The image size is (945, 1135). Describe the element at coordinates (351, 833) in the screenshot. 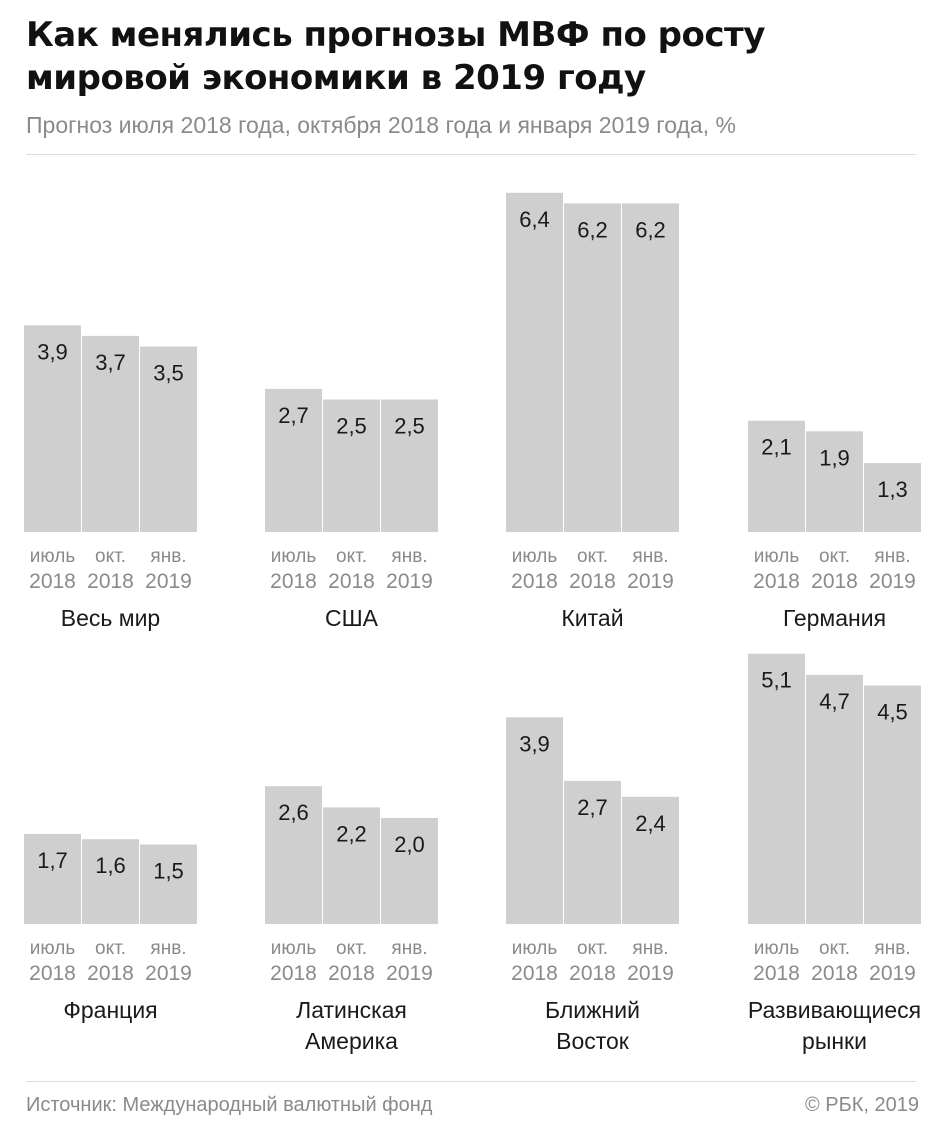

I see `bar-value-label: 2,2` at that location.